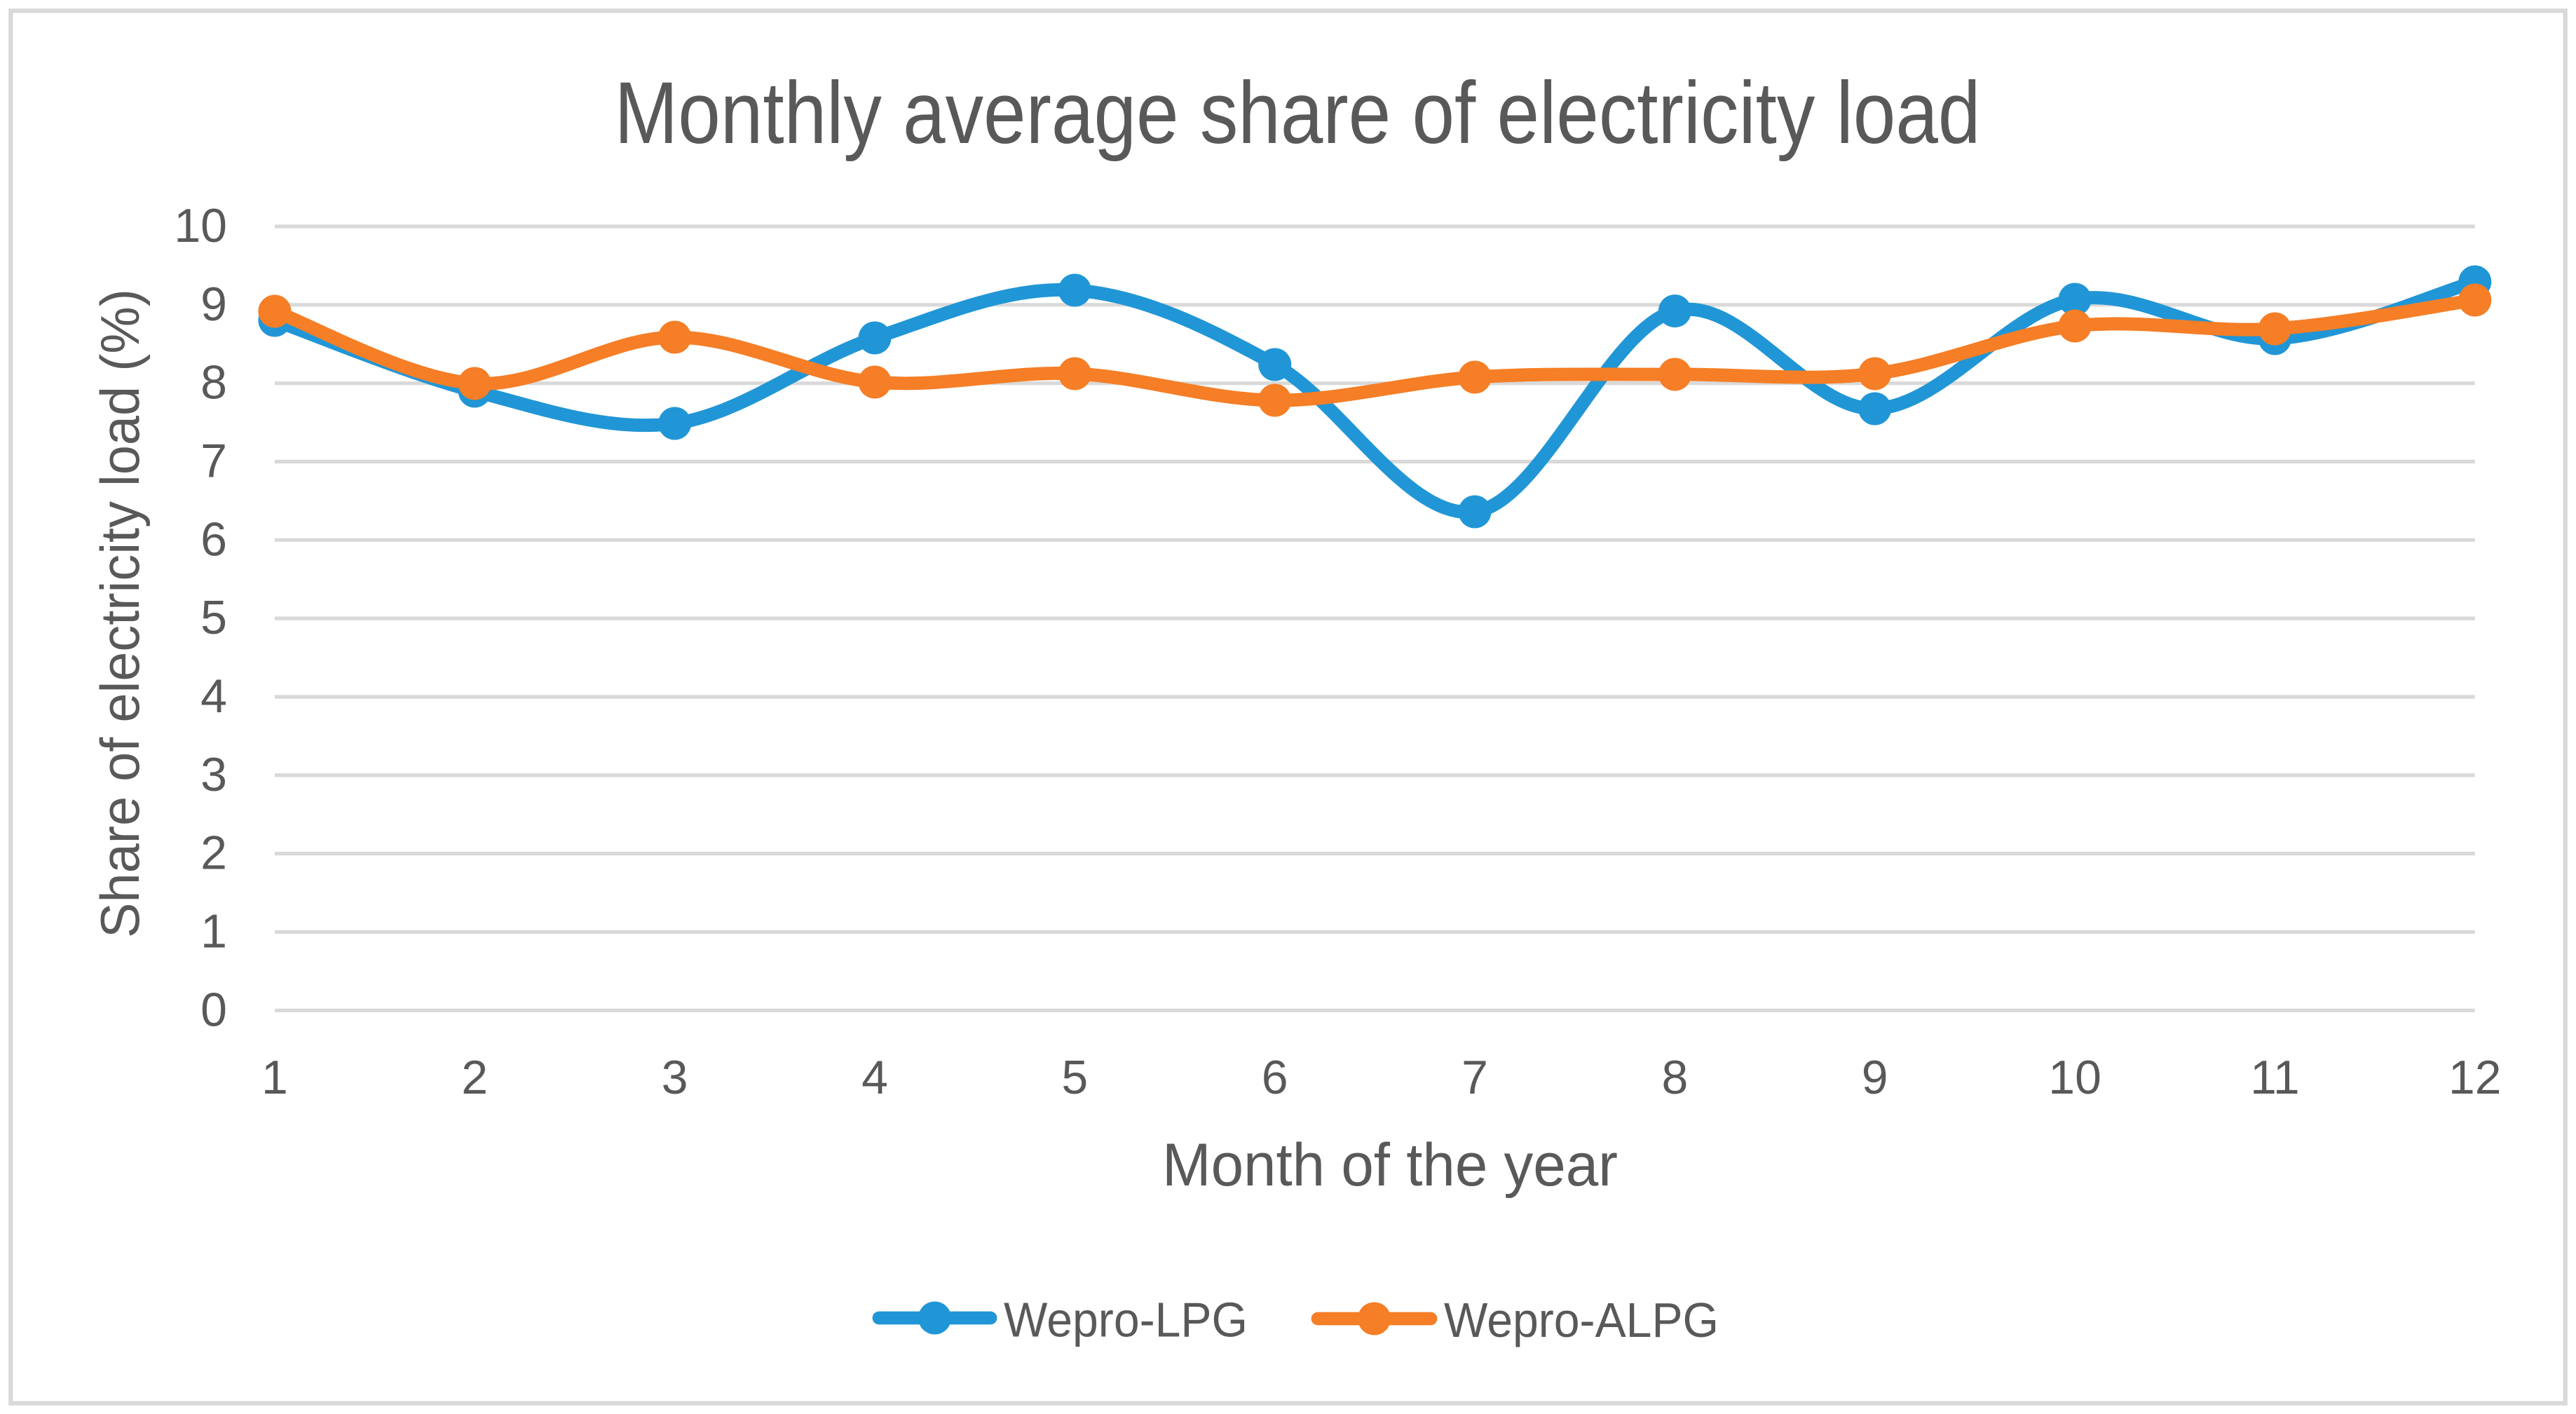  Describe the element at coordinates (1126, 1320) in the screenshot. I see `svg-text: Wepro-LPG` at that location.